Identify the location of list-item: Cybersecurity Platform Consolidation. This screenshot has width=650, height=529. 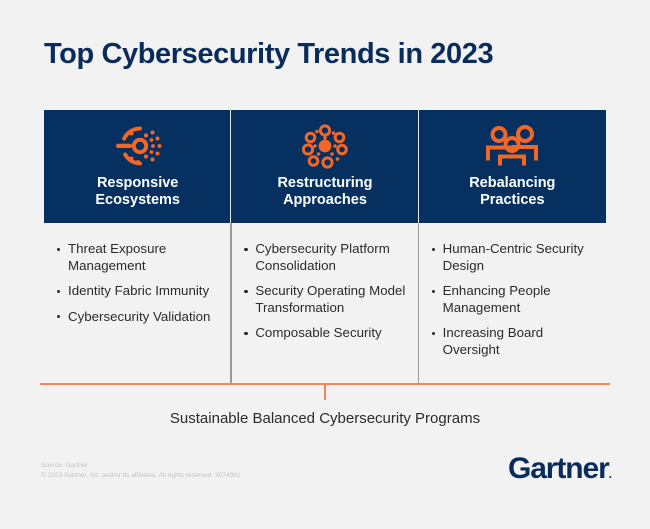
(325, 257).